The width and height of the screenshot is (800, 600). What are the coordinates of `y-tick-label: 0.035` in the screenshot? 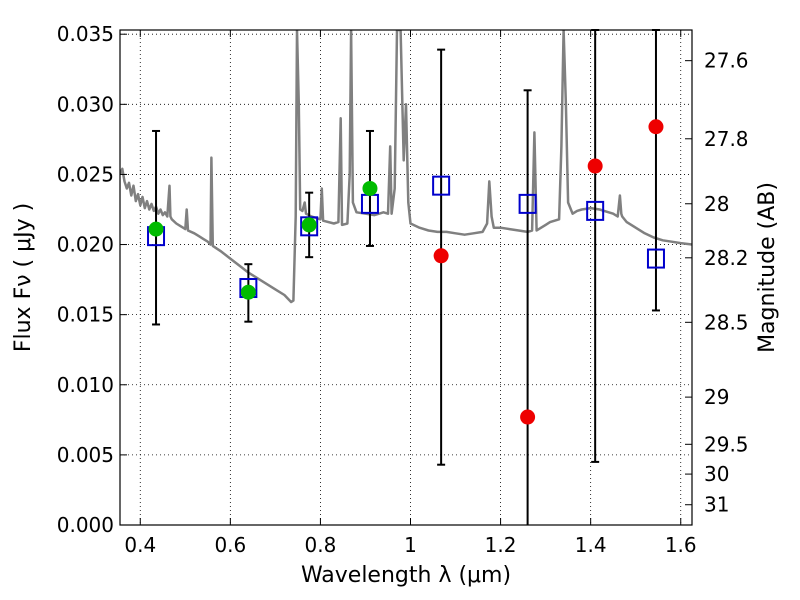 It's located at (85, 34).